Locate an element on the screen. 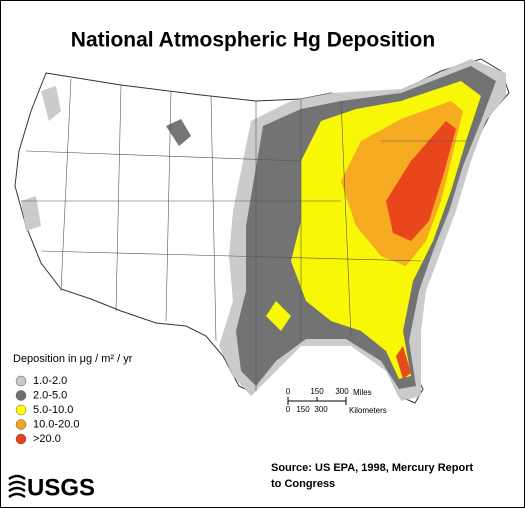 The width and height of the screenshot is (525, 508). legend-label: >20.0 is located at coordinates (47, 439).